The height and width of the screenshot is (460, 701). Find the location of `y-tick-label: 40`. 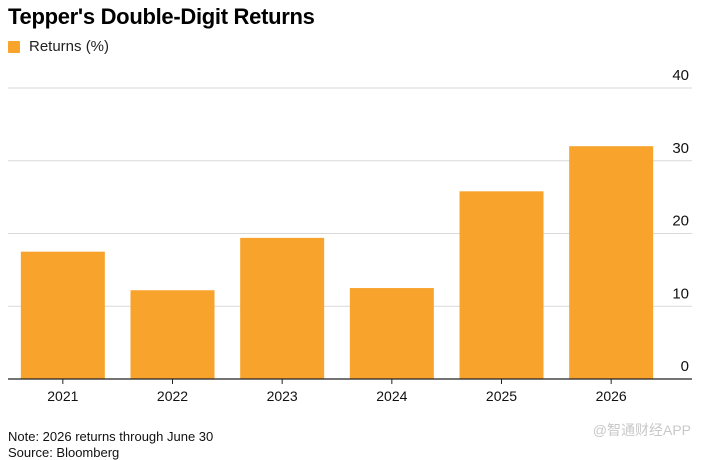

y-tick-label: 40 is located at coordinates (680, 75).